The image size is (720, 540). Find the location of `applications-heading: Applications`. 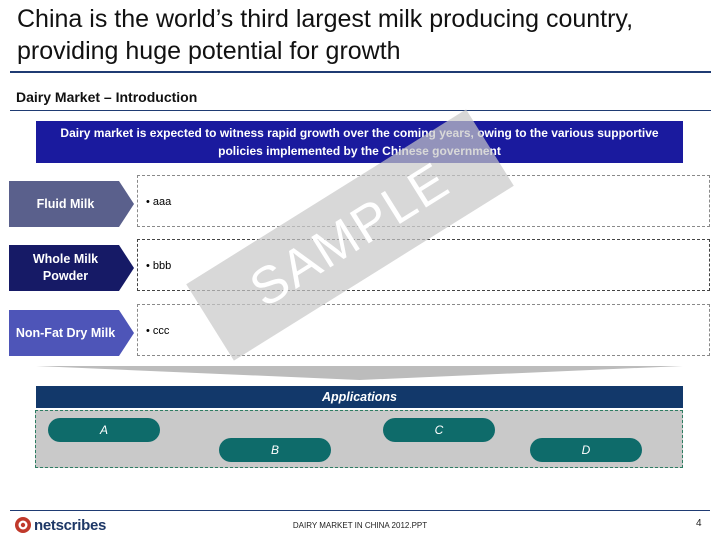

applications-heading: Applications is located at coordinates (359, 397).